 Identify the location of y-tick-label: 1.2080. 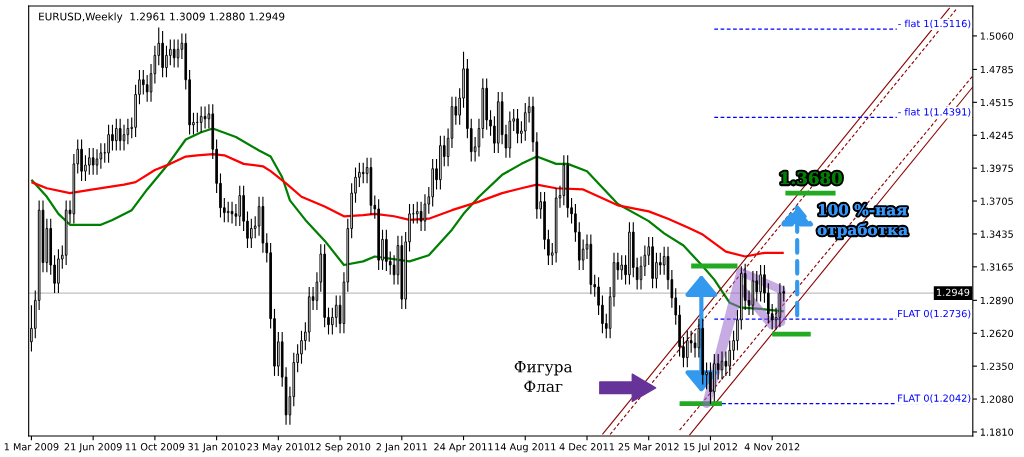
(997, 399).